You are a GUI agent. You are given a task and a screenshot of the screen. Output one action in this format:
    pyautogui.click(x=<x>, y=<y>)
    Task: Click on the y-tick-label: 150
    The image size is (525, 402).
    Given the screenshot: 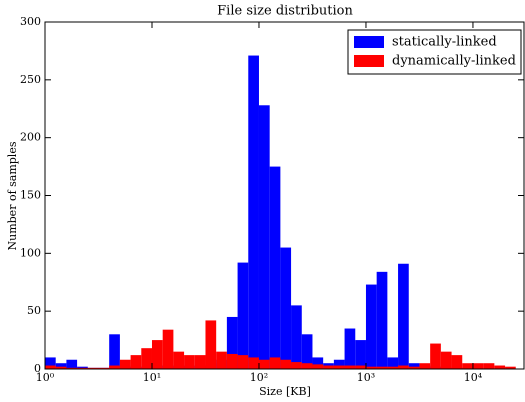 What is the action you would take?
    pyautogui.click(x=30, y=195)
    